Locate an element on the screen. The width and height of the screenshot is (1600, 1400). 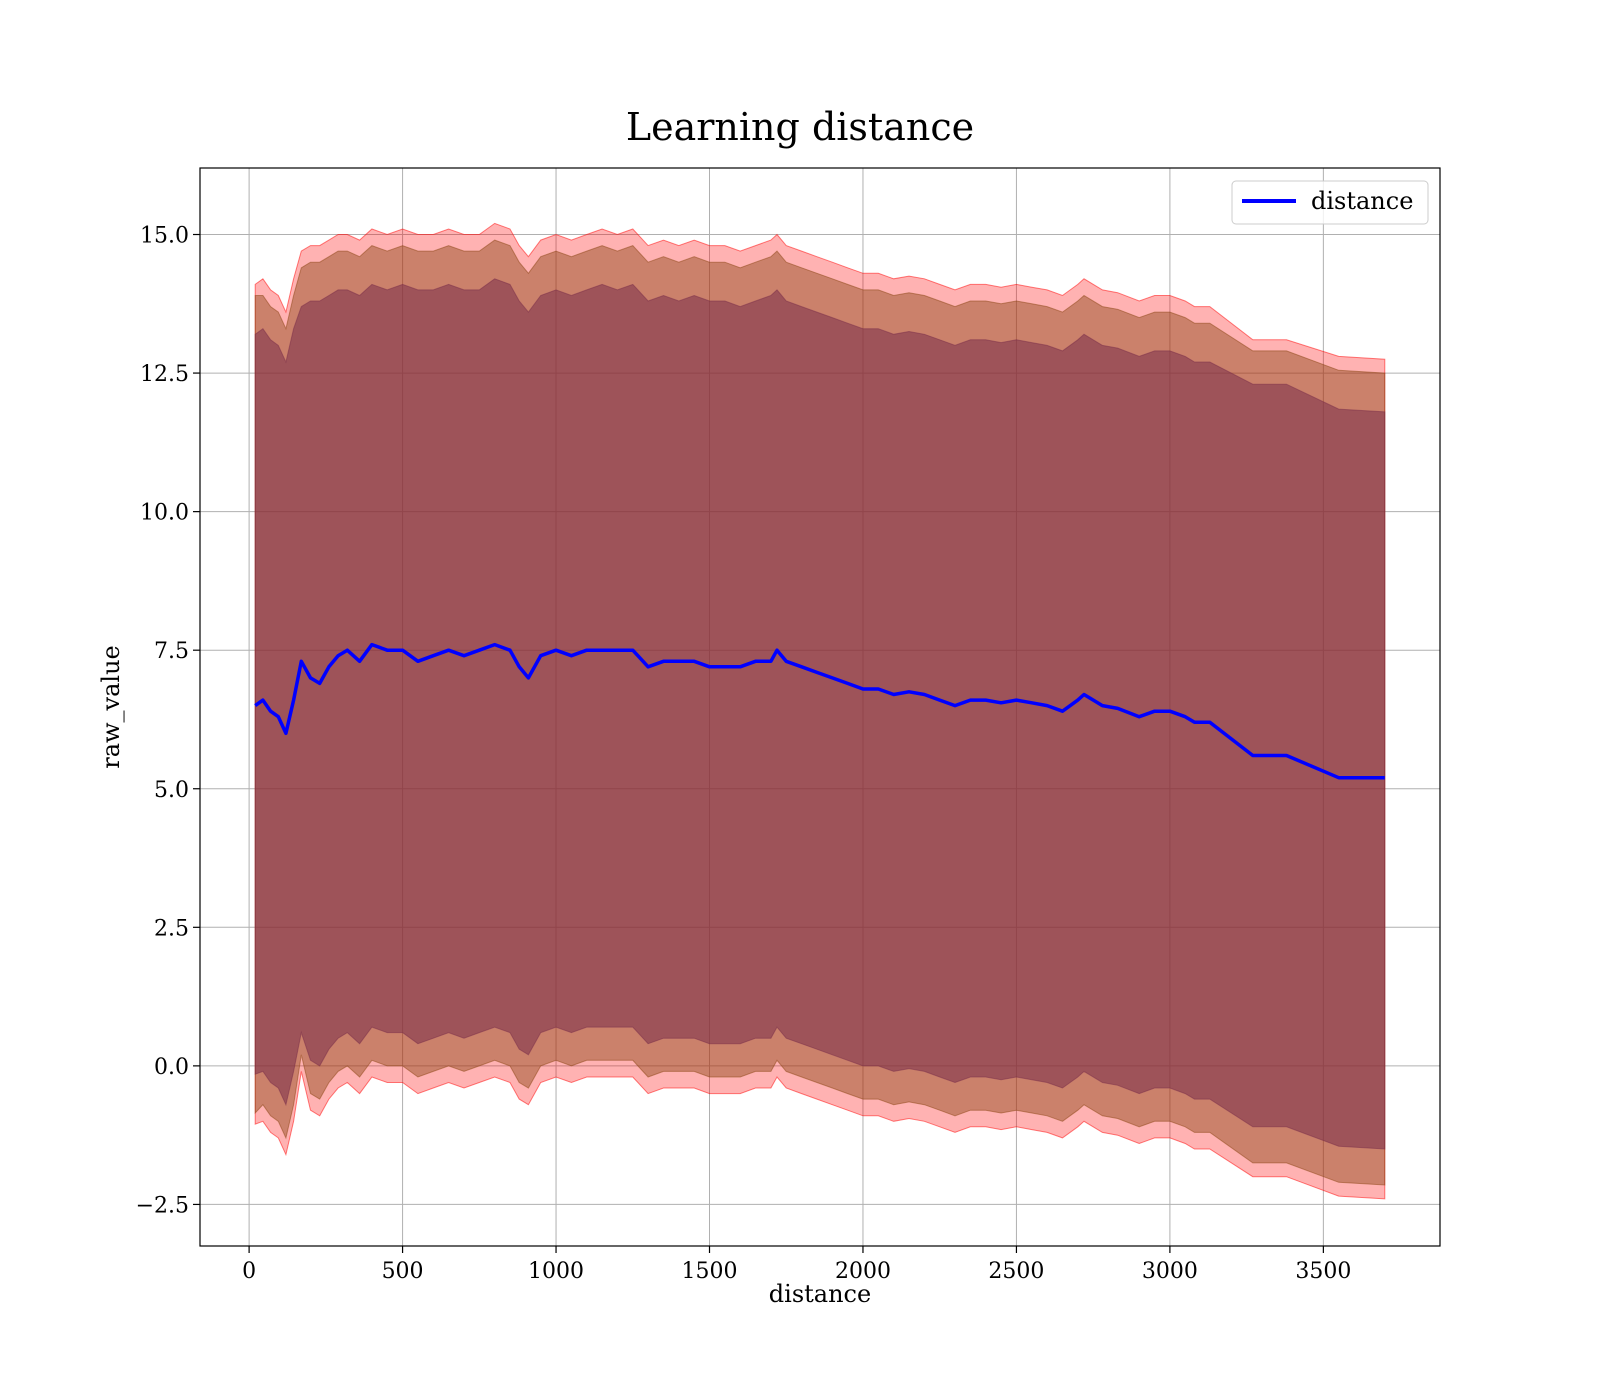
y-tick-label: −2.5 is located at coordinates (162, 1205).